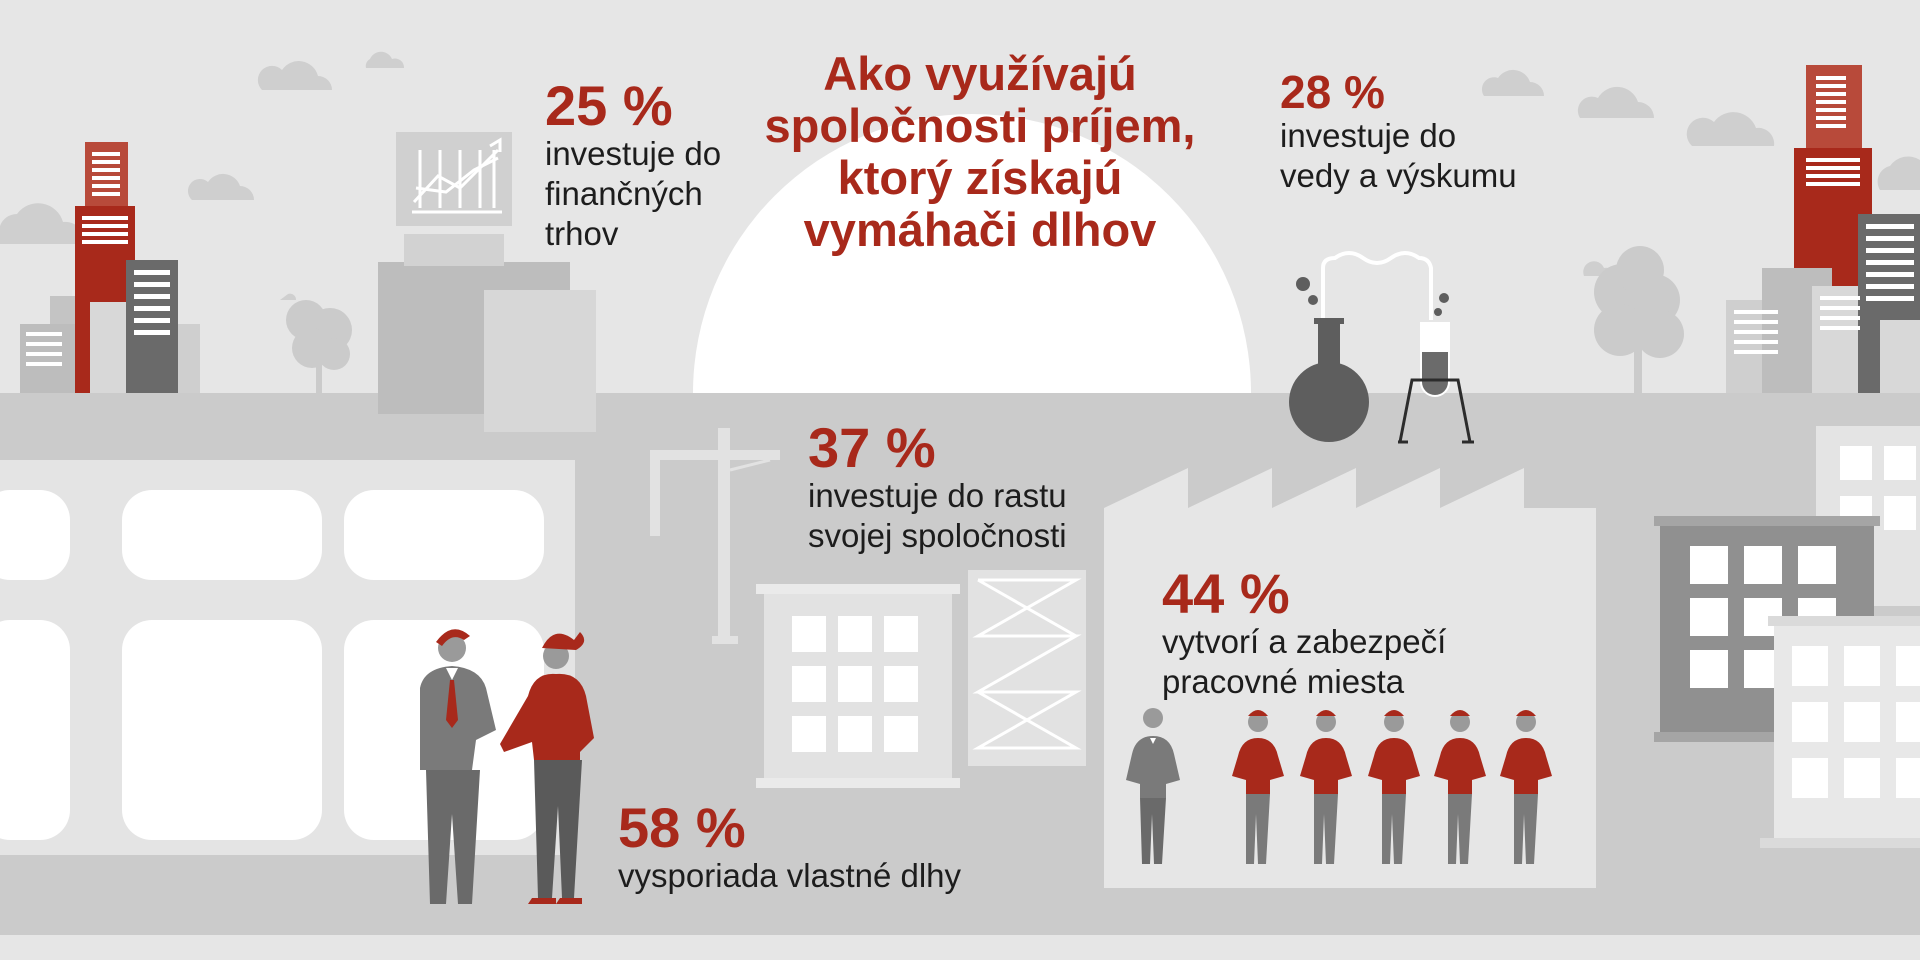 The height and width of the screenshot is (960, 1920). I want to click on chart-board-icon, so click(457, 175).